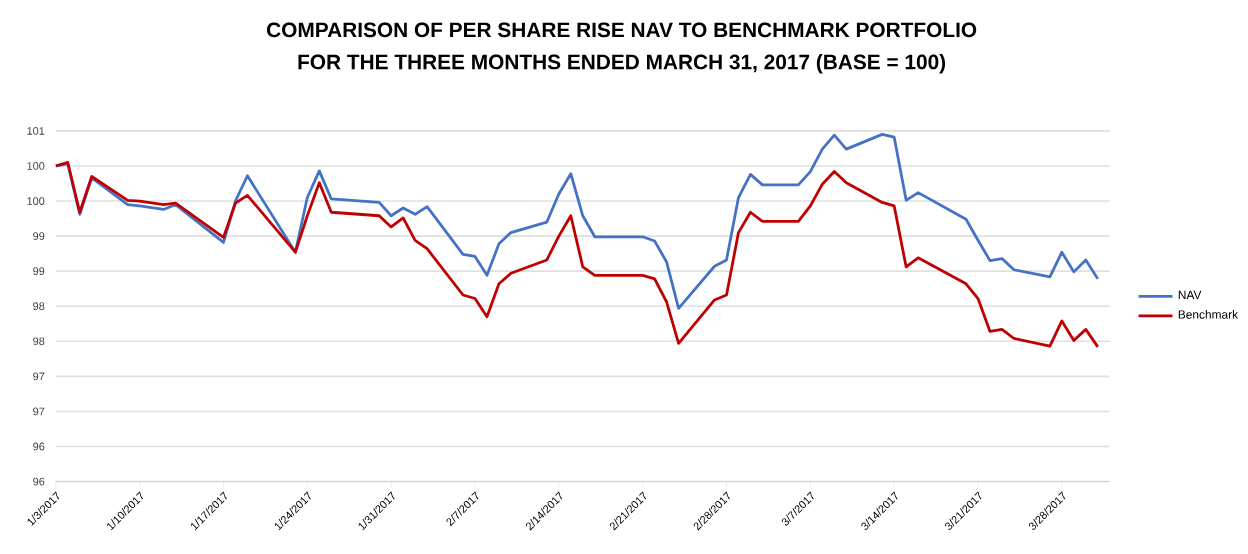 The width and height of the screenshot is (1248, 554). What do you see at coordinates (622, 64) in the screenshot?
I see `chart-subtitle: FOR THE THREE MONTHS ENDED MARCH 31, 2017 (BASE = 100)` at bounding box center [622, 64].